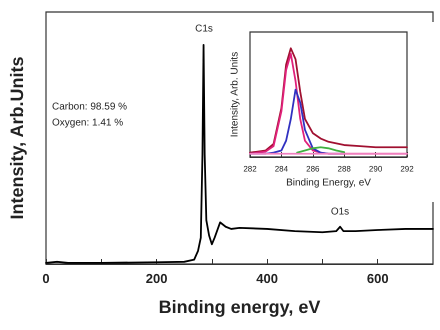  What do you see at coordinates (313, 169) in the screenshot?
I see `x-tick-label: 286` at bounding box center [313, 169].